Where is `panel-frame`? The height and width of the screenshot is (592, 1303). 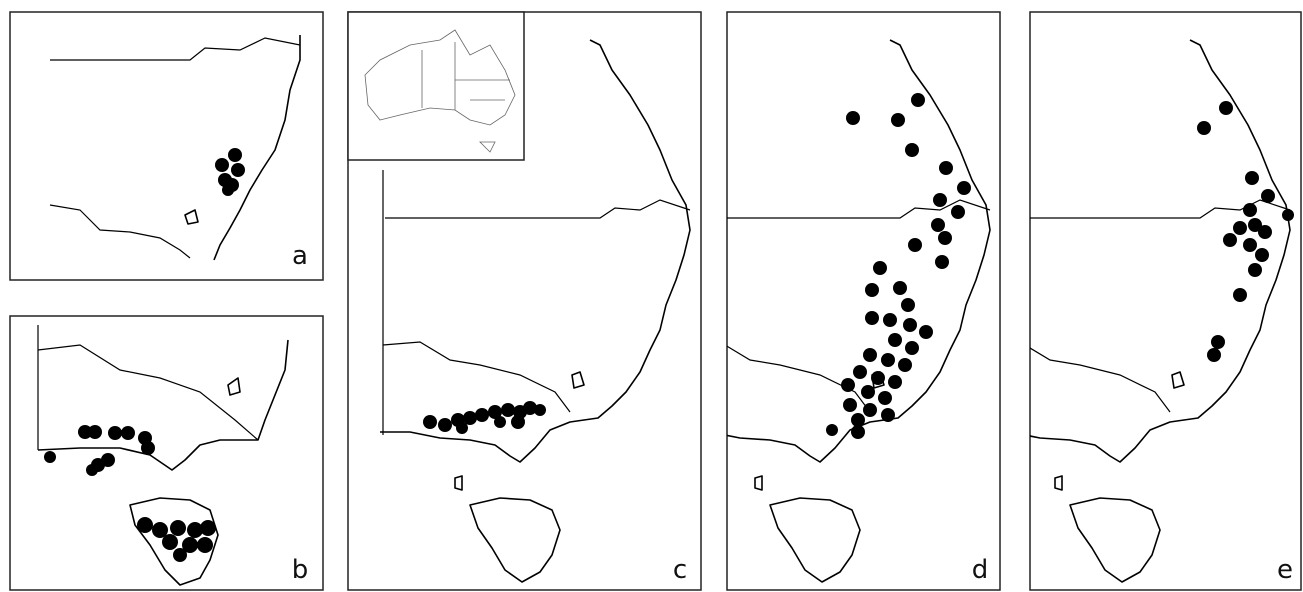
panel-frame is located at coordinates (166, 146).